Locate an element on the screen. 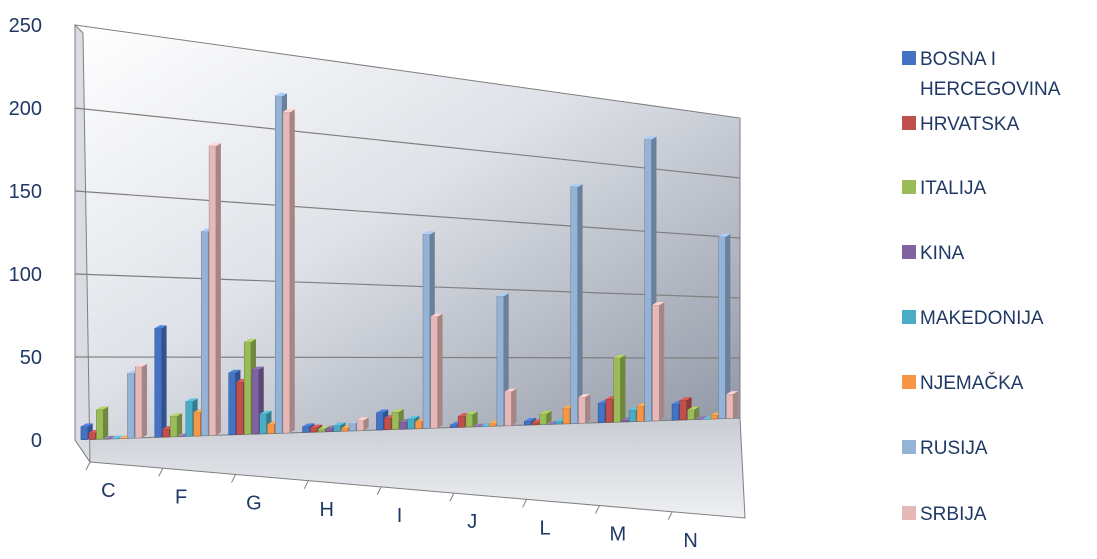 Image resolution: width=1097 pixels, height=559 pixels. legend-label: HRVATSKA is located at coordinates (970, 124).